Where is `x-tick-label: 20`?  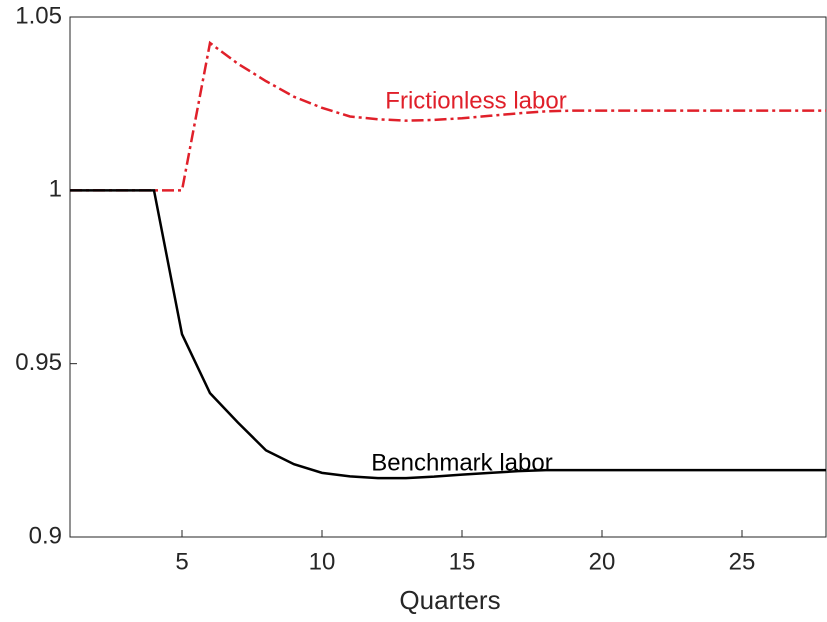
x-tick-label: 20 is located at coordinates (602, 561).